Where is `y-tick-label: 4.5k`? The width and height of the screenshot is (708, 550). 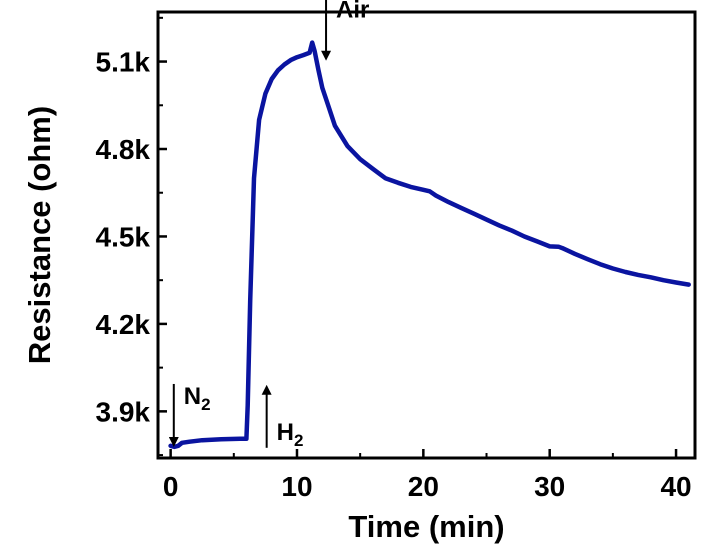
y-tick-label: 4.5k is located at coordinates (123, 236).